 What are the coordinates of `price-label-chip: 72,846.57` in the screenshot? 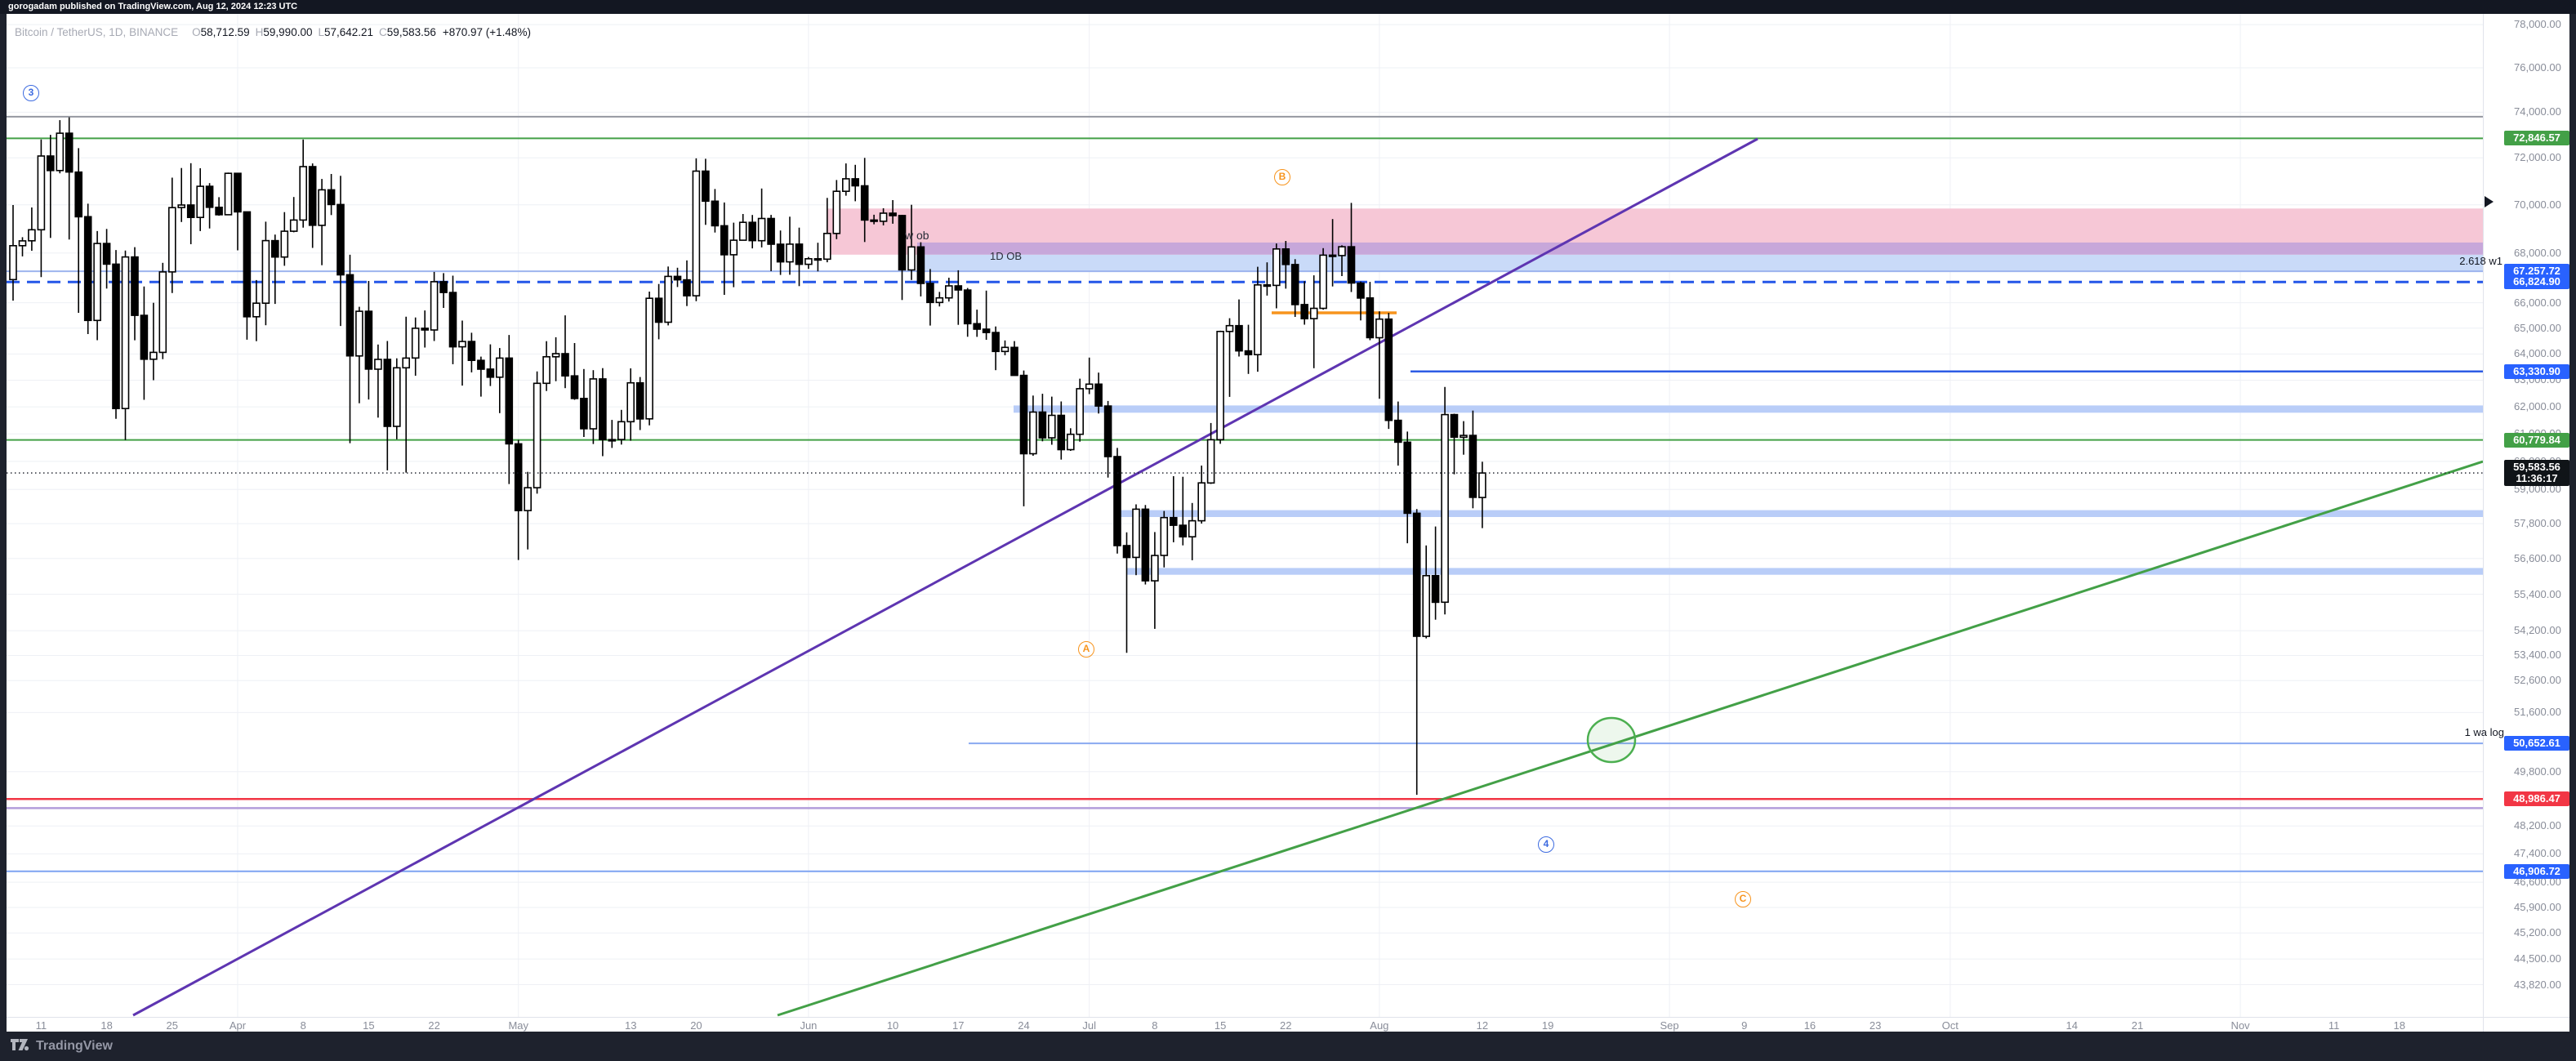 It's located at (2536, 138).